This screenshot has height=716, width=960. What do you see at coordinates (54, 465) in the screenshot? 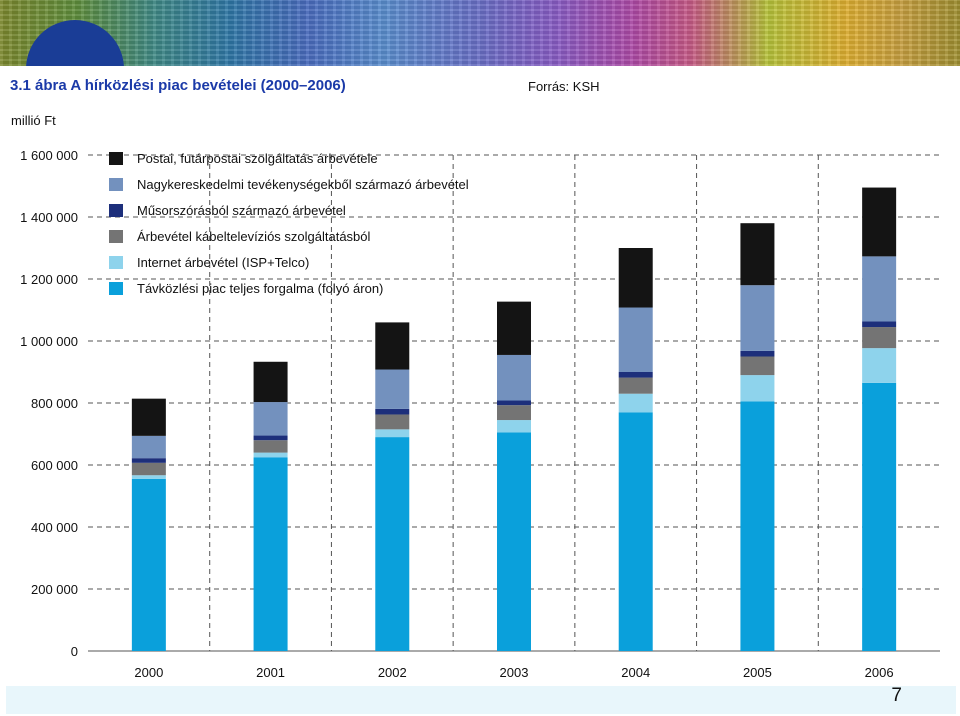
I see `y-tick-label: 600 000` at bounding box center [54, 465].